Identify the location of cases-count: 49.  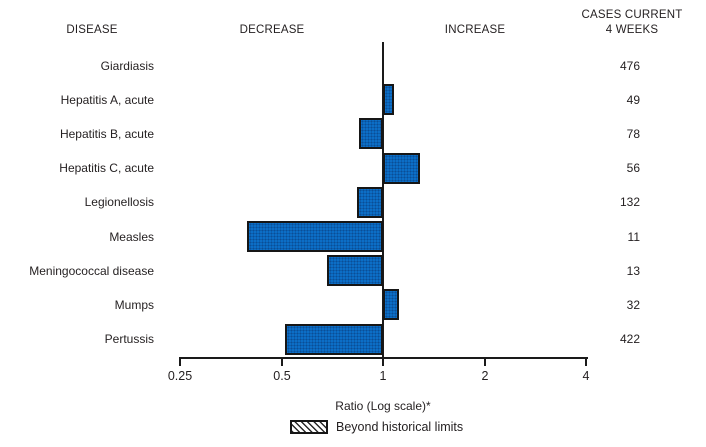
(633, 99).